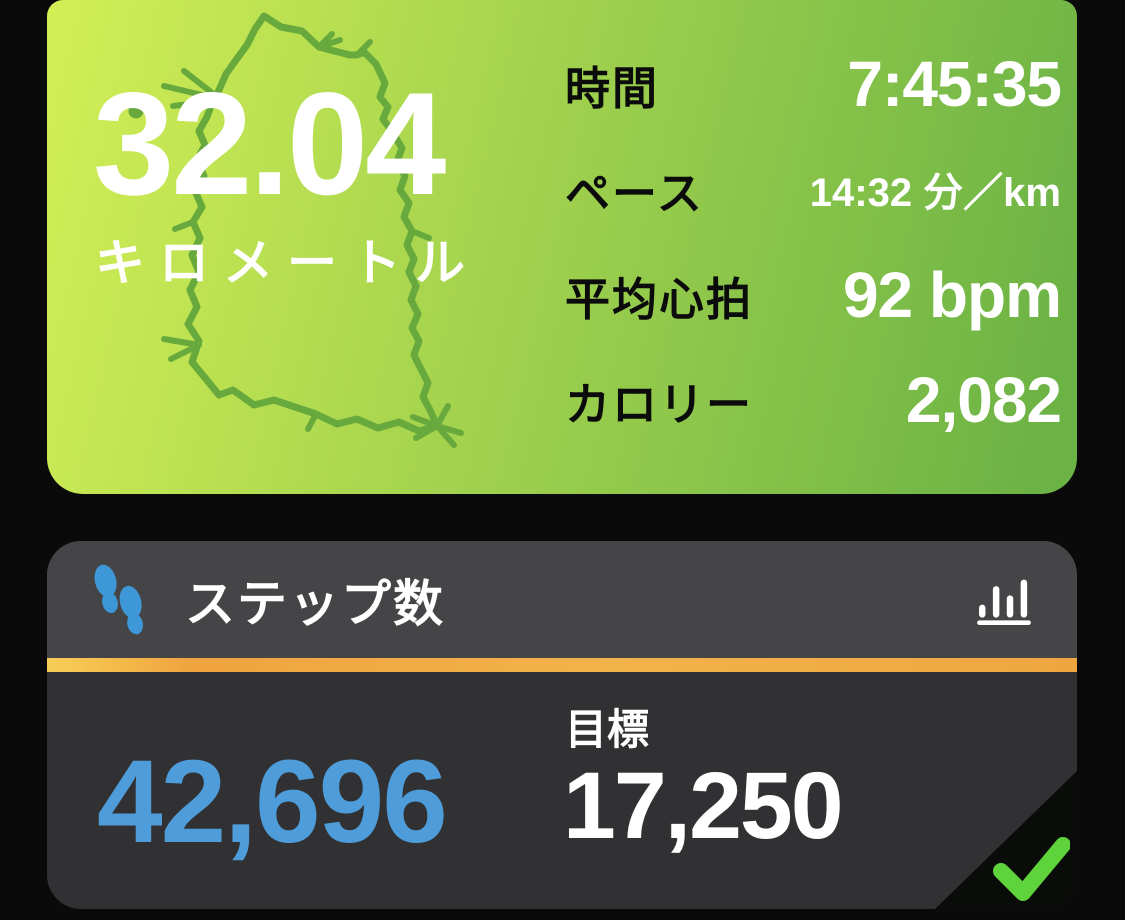 The image size is (1125, 920). Describe the element at coordinates (607, 729) in the screenshot. I see `goal-label: 目標` at that location.